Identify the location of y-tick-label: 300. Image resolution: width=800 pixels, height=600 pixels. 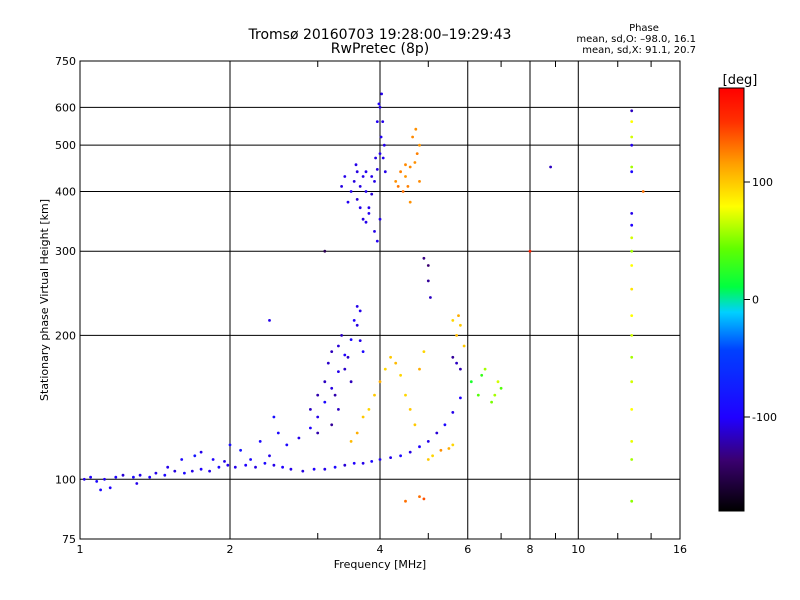
(65, 251).